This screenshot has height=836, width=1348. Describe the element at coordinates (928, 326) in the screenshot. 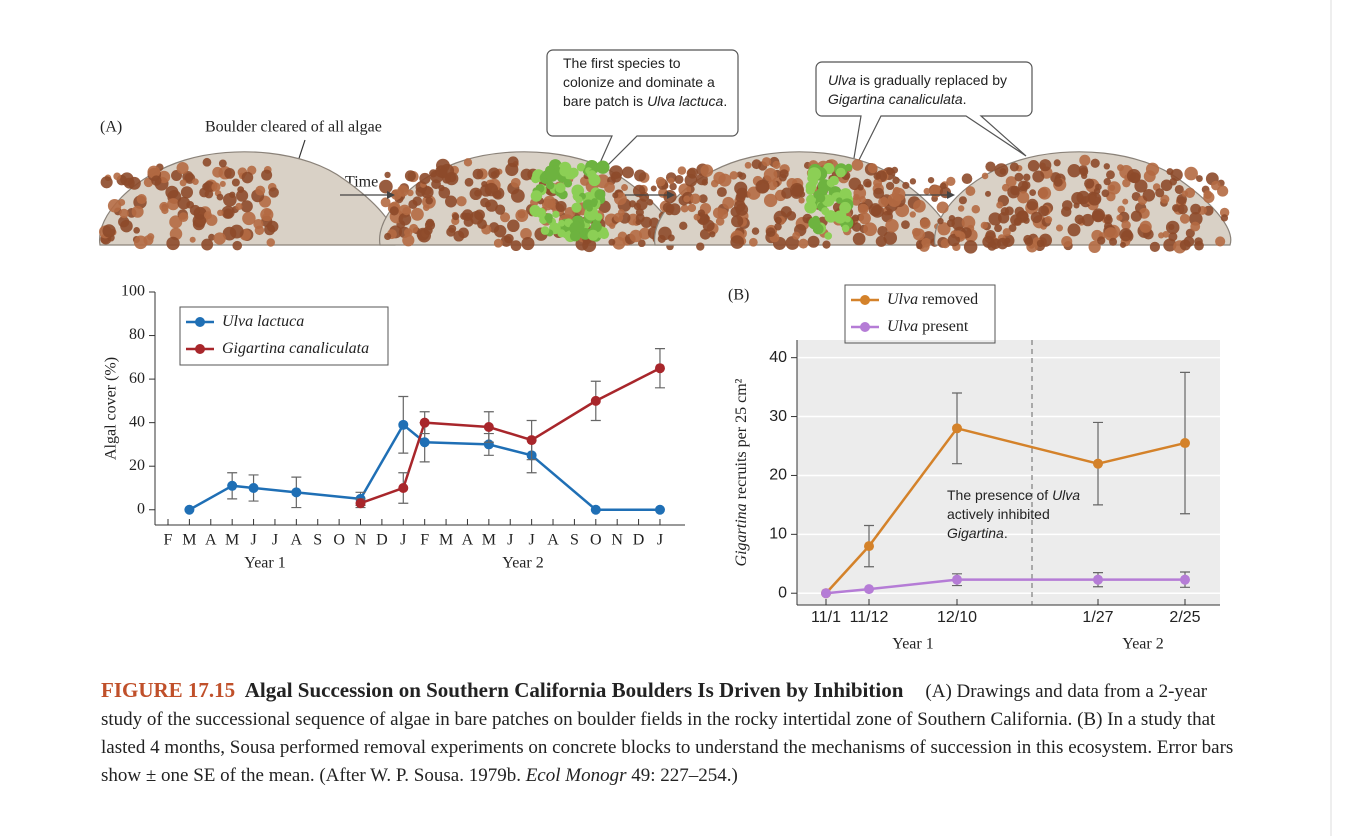

I see `legend-label: Ulva present` at that location.